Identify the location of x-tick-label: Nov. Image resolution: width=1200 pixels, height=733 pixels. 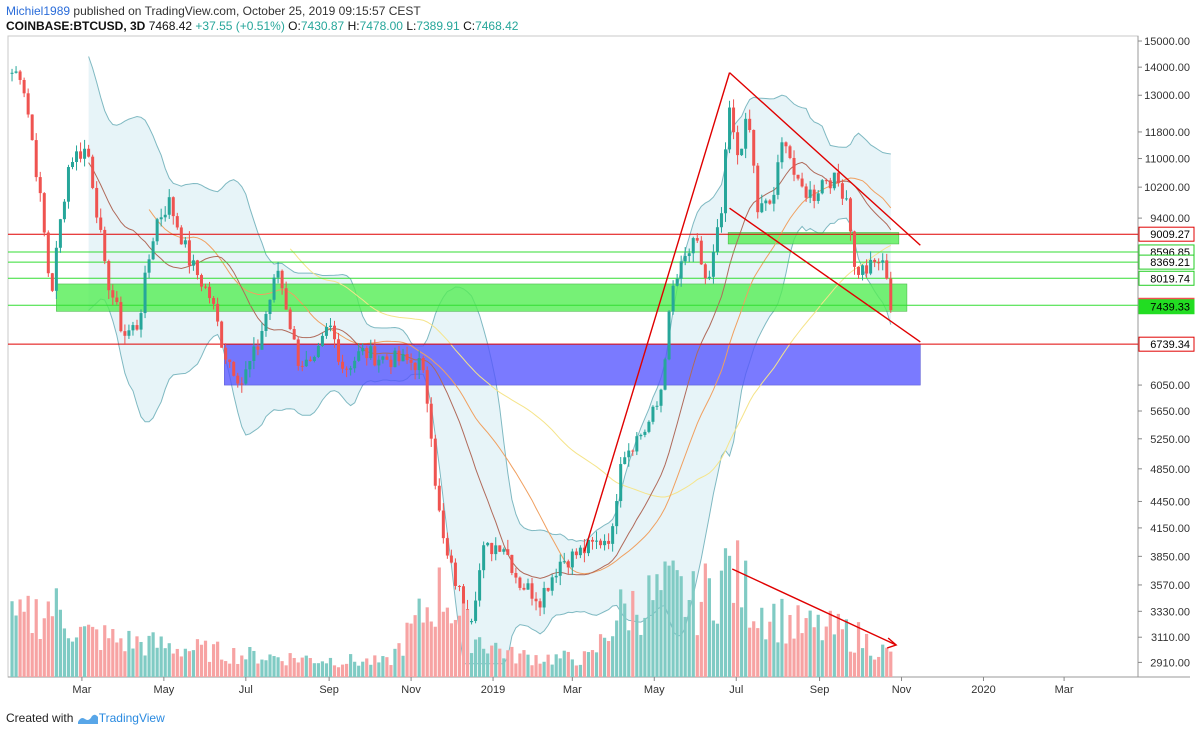
(411, 690).